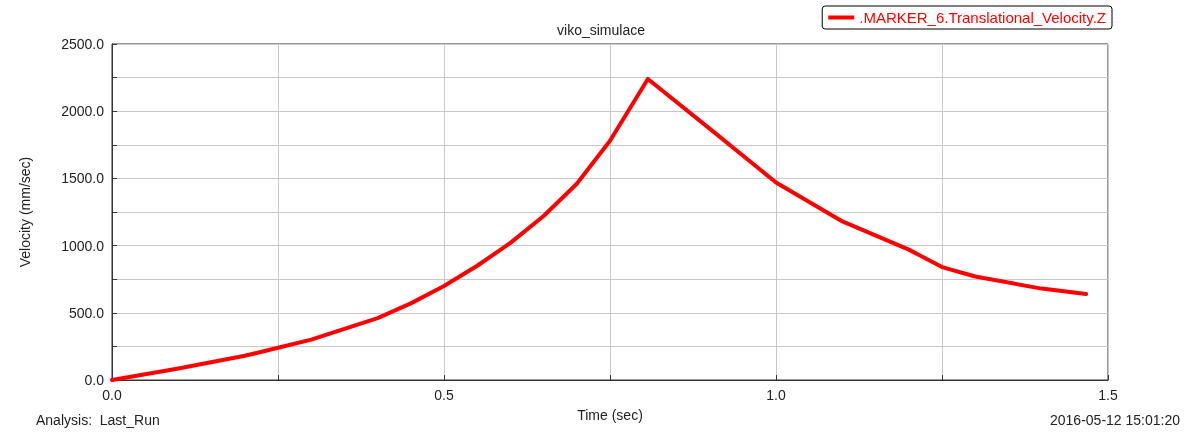 This screenshot has width=1190, height=432. I want to click on x-tick-label: 0.5, so click(444, 395).